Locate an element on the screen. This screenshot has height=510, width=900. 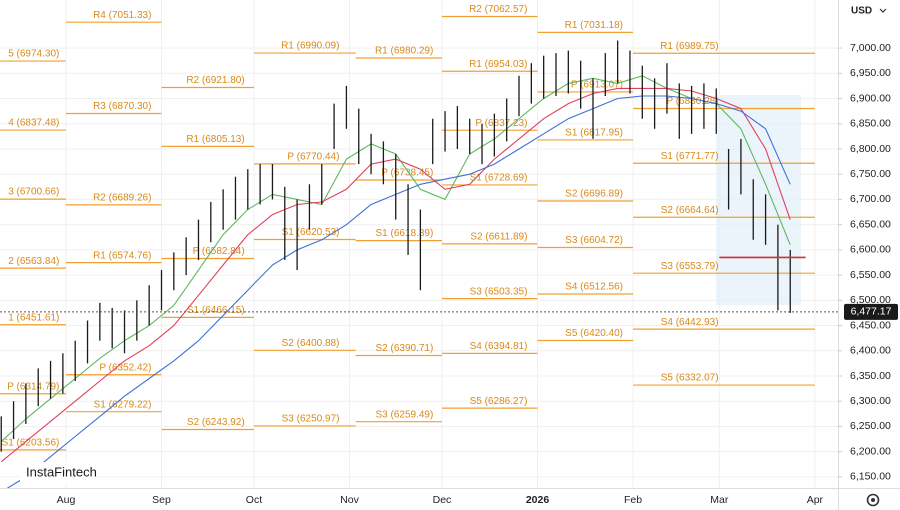
last-price-box is located at coordinates (871, 311).